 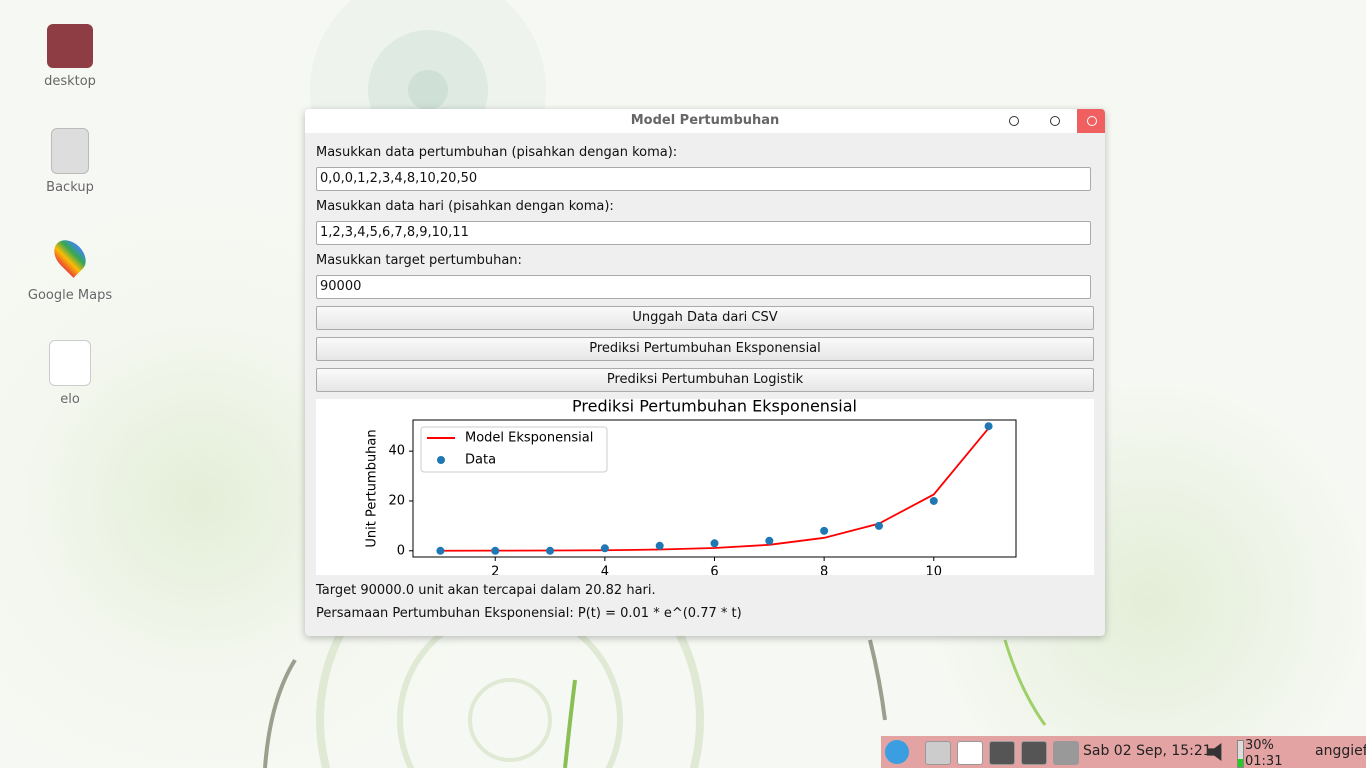 I want to click on text-input: 90000, so click(x=703, y=287).